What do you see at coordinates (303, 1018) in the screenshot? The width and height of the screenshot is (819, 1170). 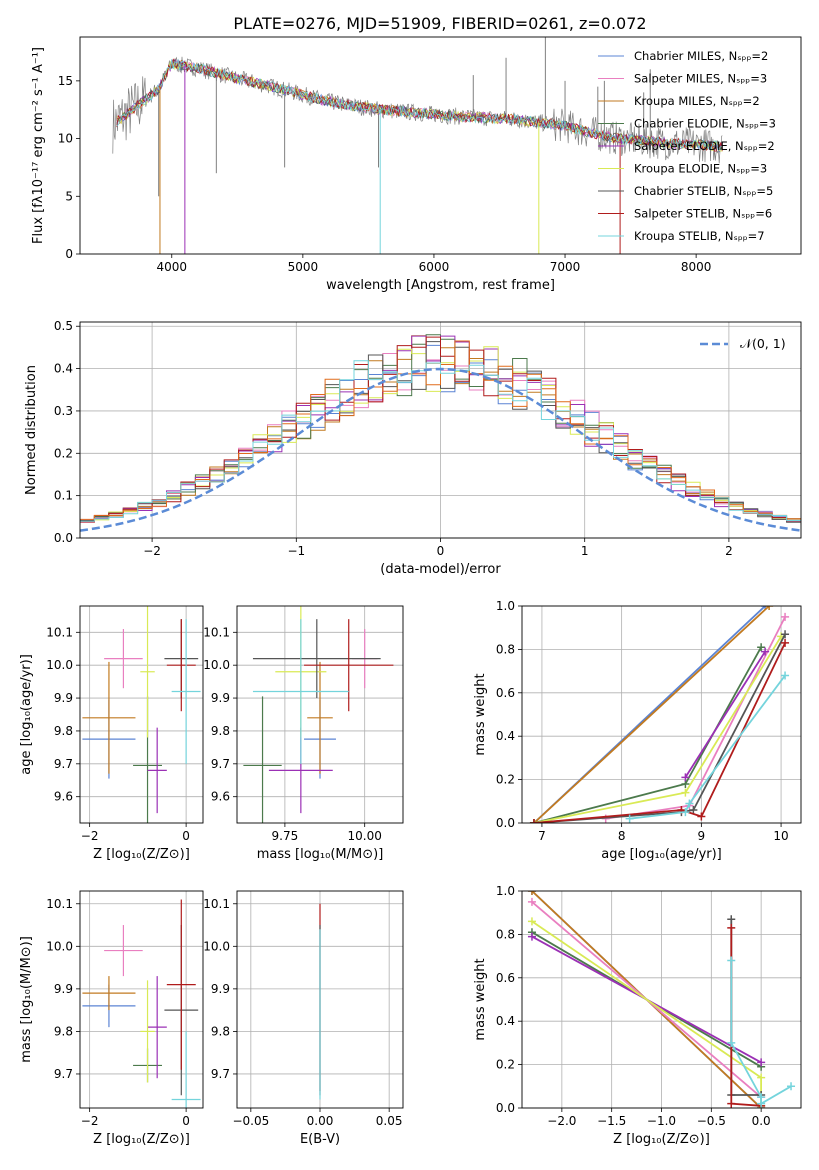 I see `axes-mass_vs_ebv: −0.05 0.00 0.05 9.7 9.8 9.9 10.0 10.1 E(B-V)` at bounding box center [303, 1018].